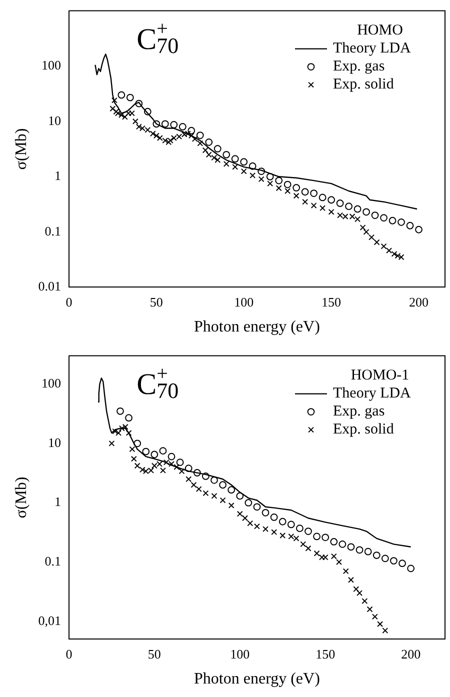 The width and height of the screenshot is (450, 697). What do you see at coordinates (51, 383) in the screenshot?
I see `y-tick-label: 100` at bounding box center [51, 383].